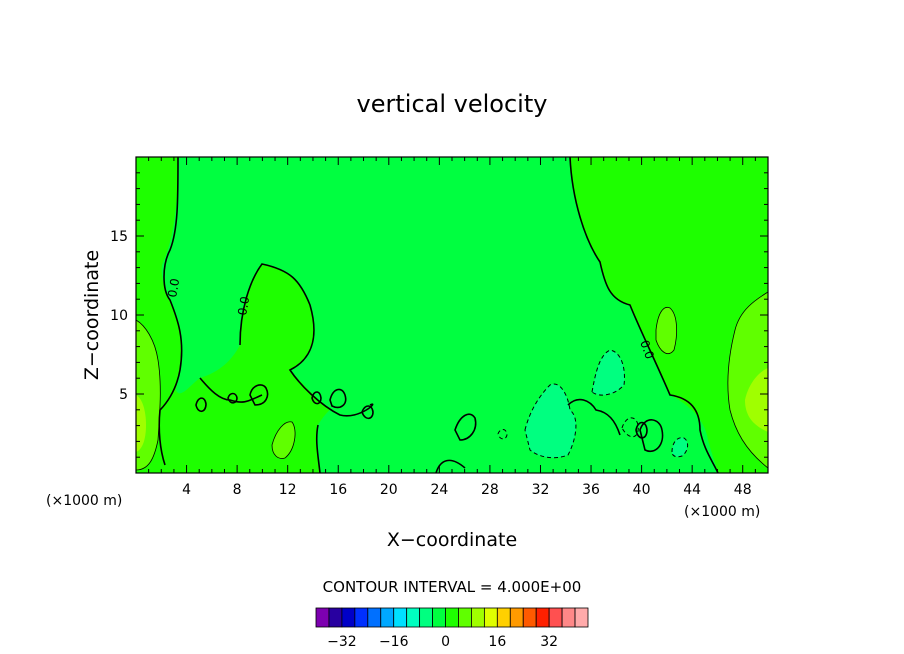 The image size is (904, 654). Describe the element at coordinates (666, 330) in the screenshot. I see `region-updraft-patch-right` at that location.